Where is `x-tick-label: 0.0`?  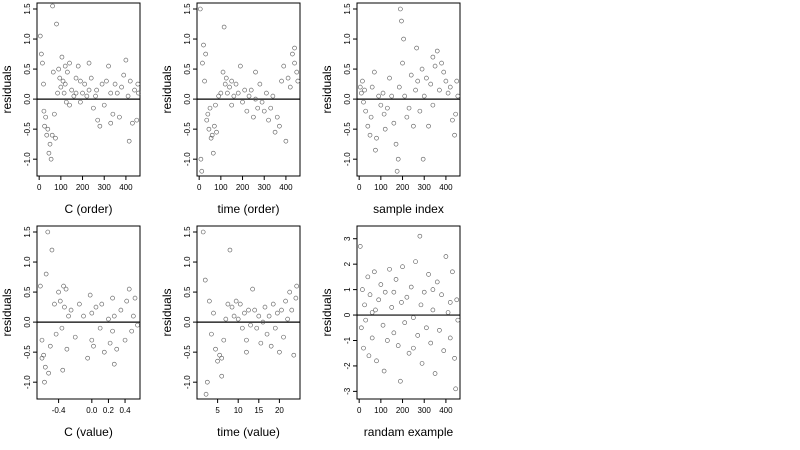 x-tick-label: 0.0 is located at coordinates (92, 410).